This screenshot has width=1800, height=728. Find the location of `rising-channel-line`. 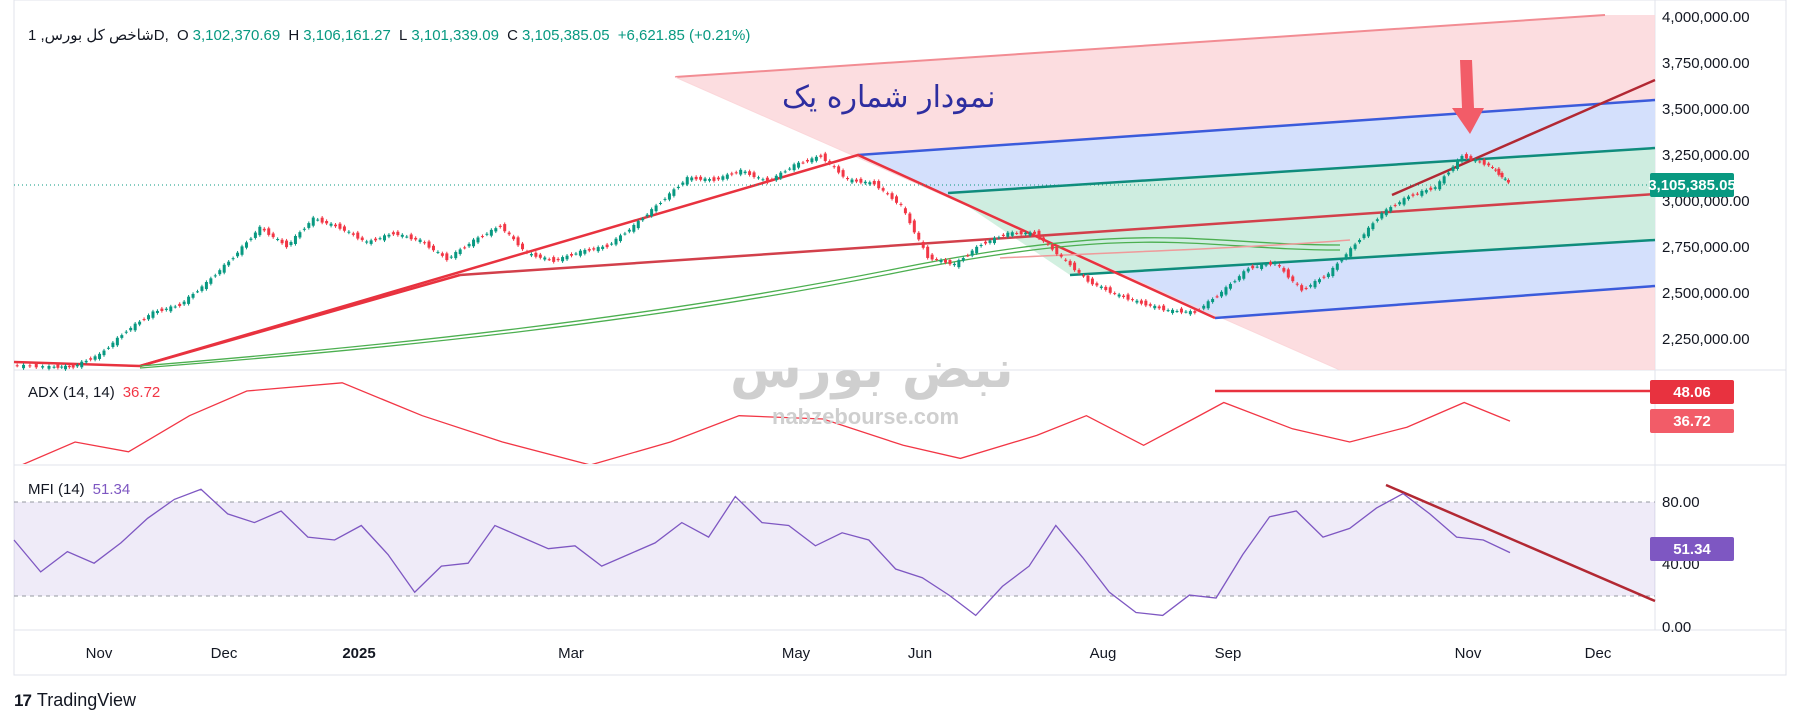

rising-channel-line is located at coordinates (1523, 137).